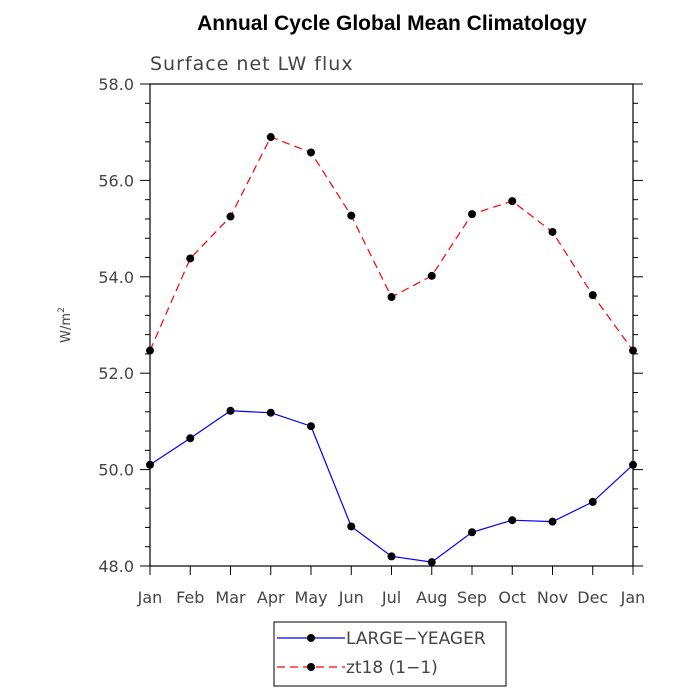  I want to click on x-tick-label: Dec, so click(592, 597).